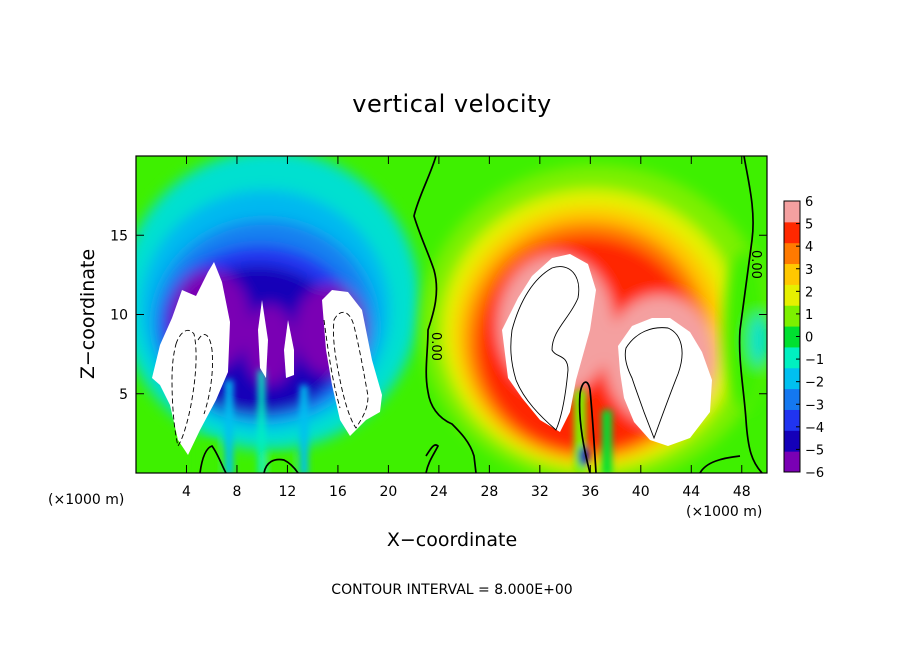 The width and height of the screenshot is (904, 654). I want to click on x-tick-label: 48, so click(742, 492).